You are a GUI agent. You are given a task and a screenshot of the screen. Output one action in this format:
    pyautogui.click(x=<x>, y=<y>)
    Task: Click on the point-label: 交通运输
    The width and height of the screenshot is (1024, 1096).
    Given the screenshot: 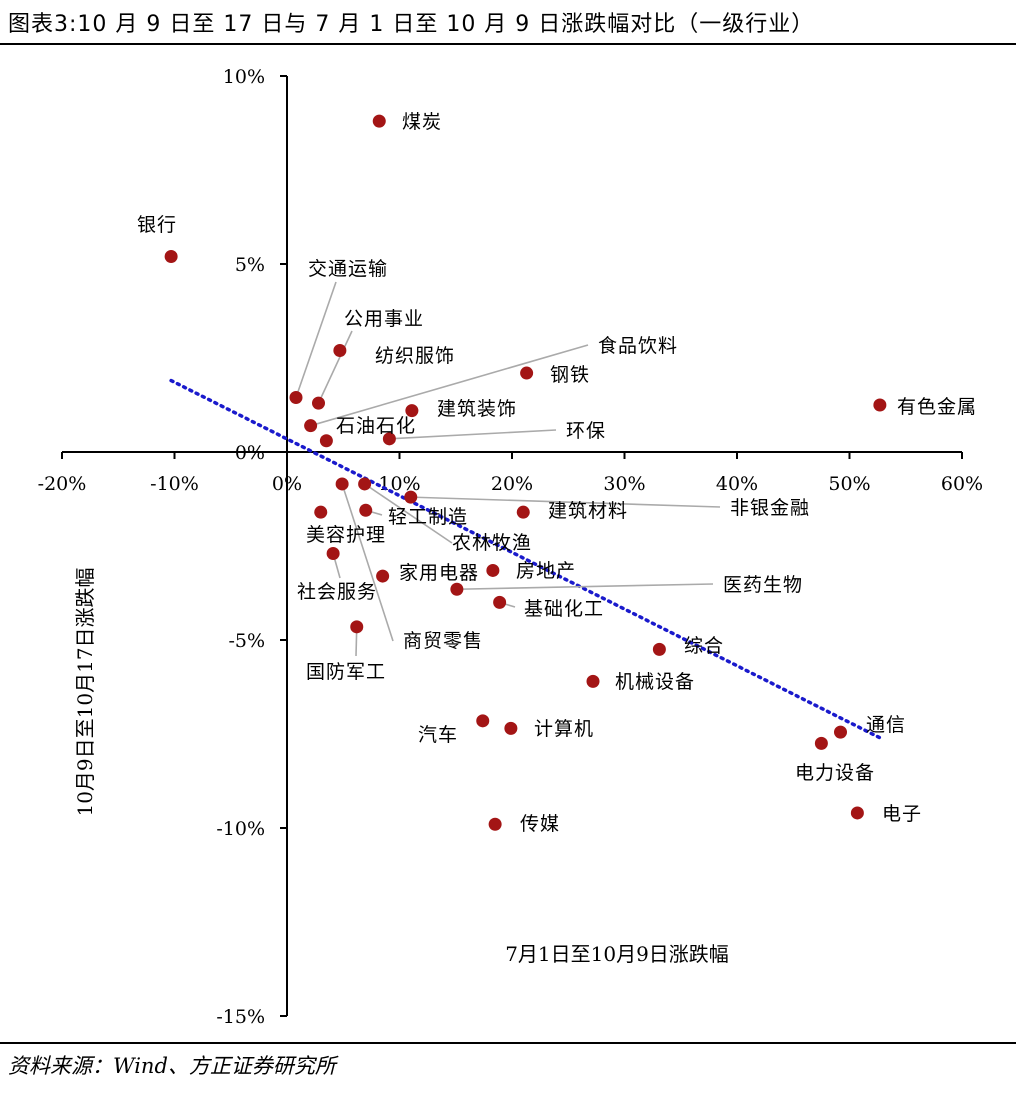 What is the action you would take?
    pyautogui.click(x=348, y=269)
    